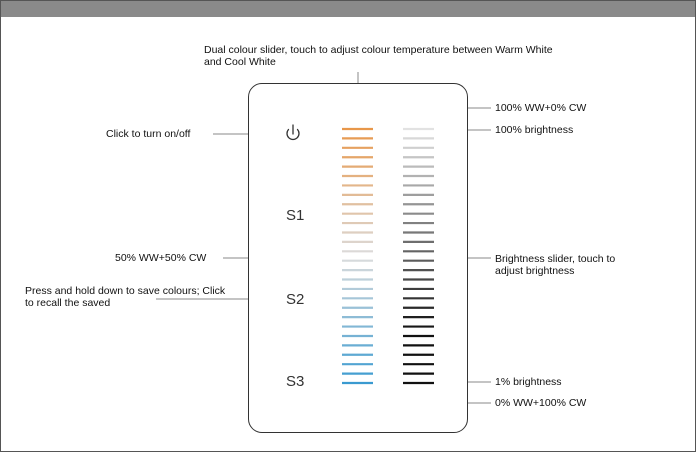 This screenshot has height=452, width=696. Describe the element at coordinates (418, 256) in the screenshot. I see `brightness-slider` at that location.